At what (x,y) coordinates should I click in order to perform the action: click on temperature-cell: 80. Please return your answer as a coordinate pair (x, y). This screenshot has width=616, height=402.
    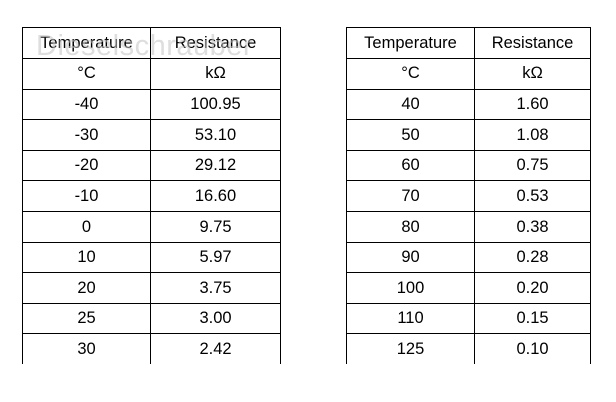
    Looking at the image, I should click on (410, 226).